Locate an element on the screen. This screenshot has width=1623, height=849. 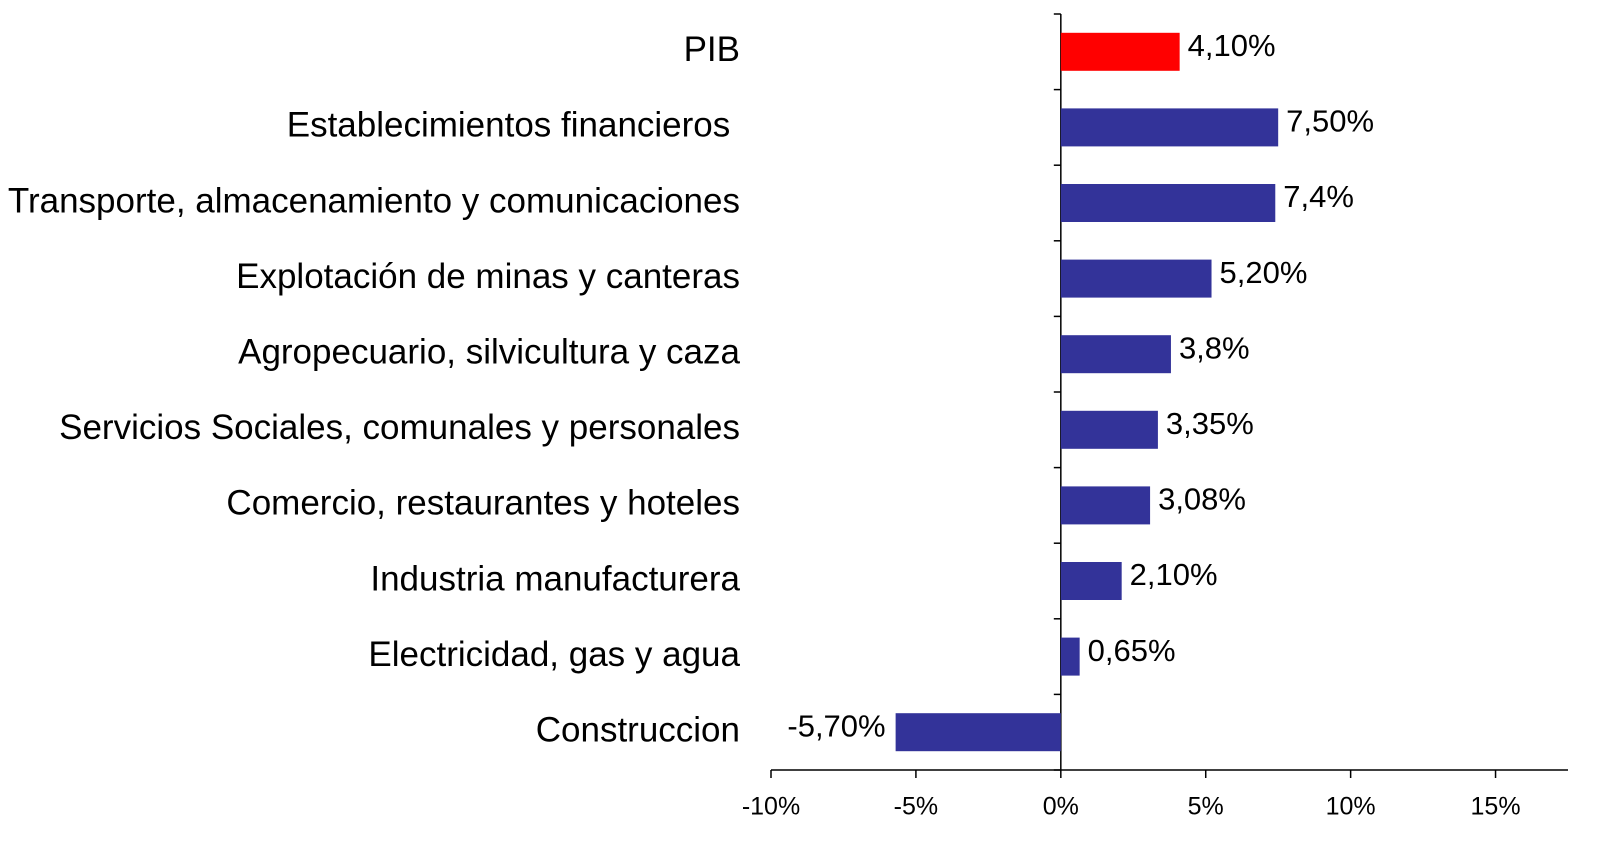
value-label: 7,50% is located at coordinates (1330, 121).